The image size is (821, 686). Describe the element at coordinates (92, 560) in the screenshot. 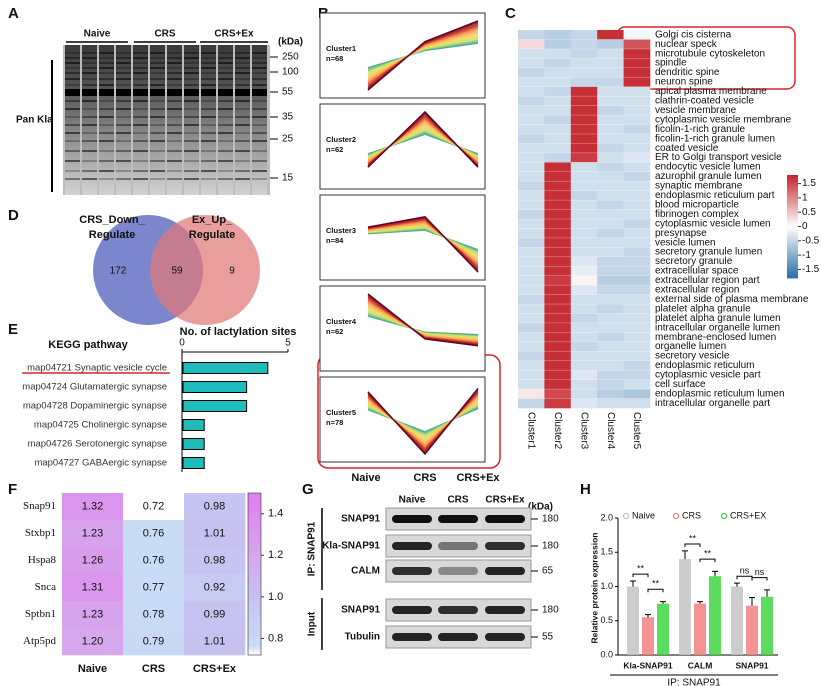

I see `cell-label: 1.26` at that location.